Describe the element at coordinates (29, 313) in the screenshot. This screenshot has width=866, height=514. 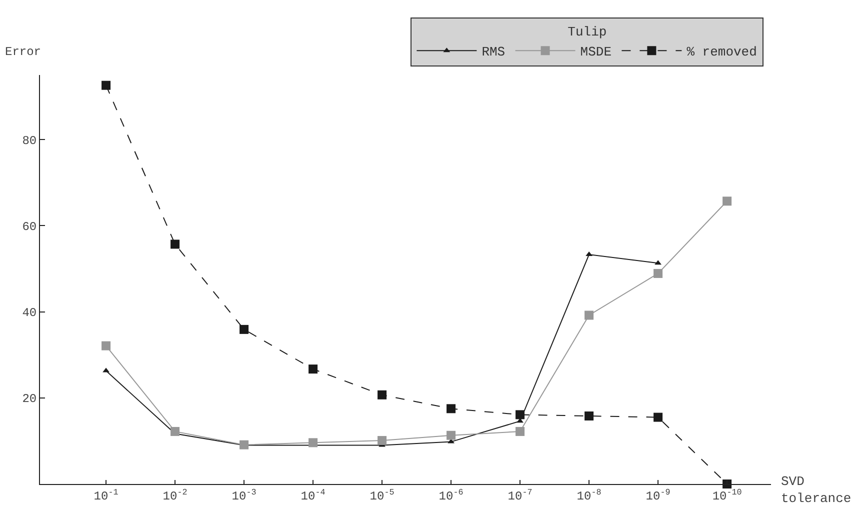
I see `y-tick-label: 40` at that location.